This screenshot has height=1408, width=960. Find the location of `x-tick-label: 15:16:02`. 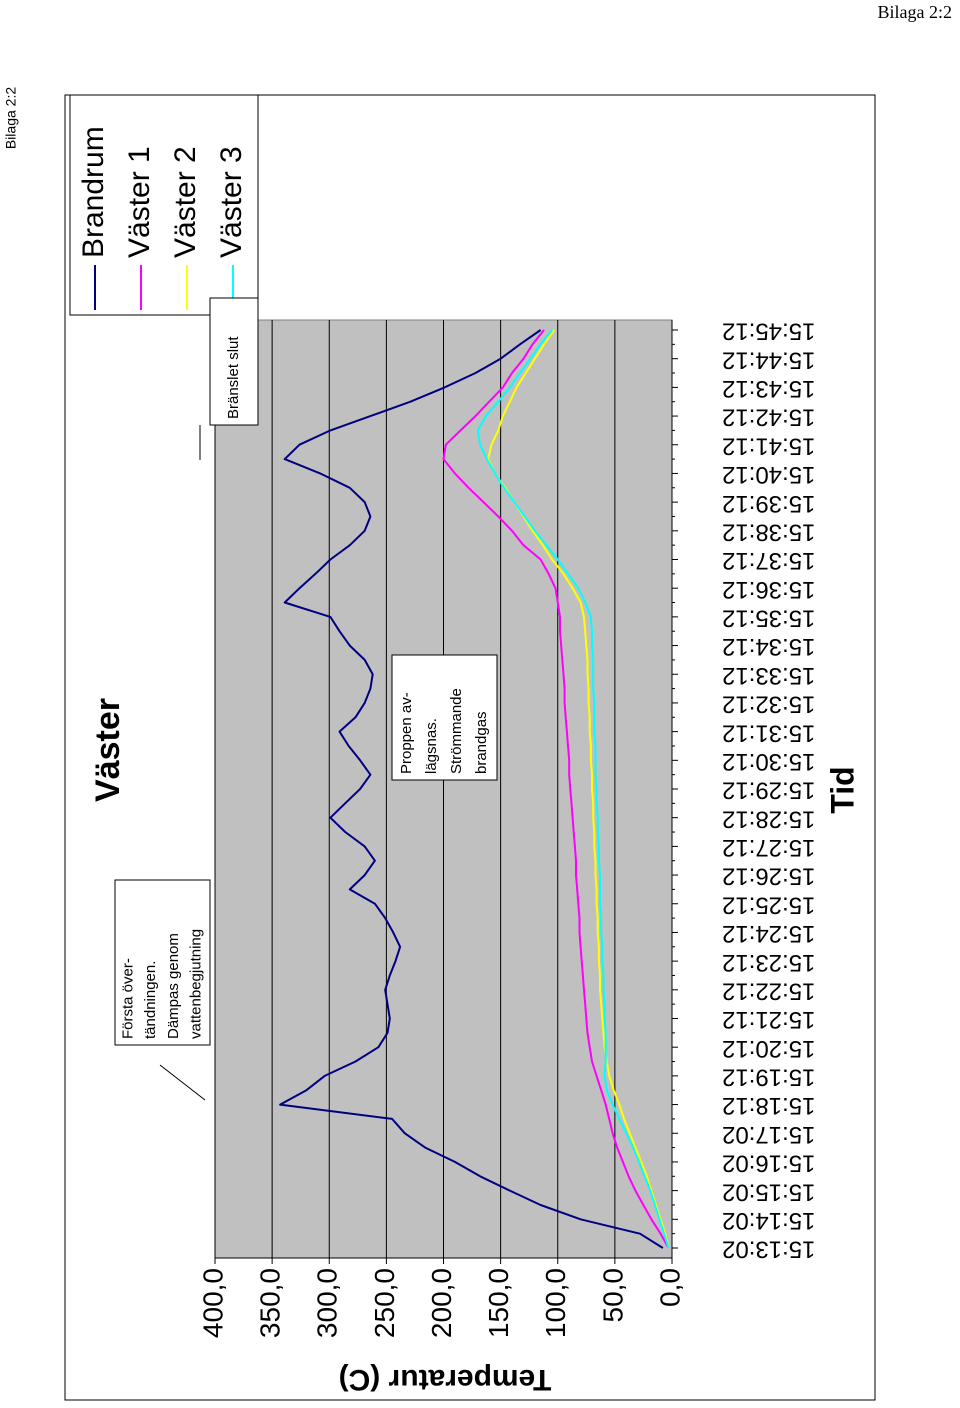

x-tick-label: 15:16:02 is located at coordinates (768, 1163).